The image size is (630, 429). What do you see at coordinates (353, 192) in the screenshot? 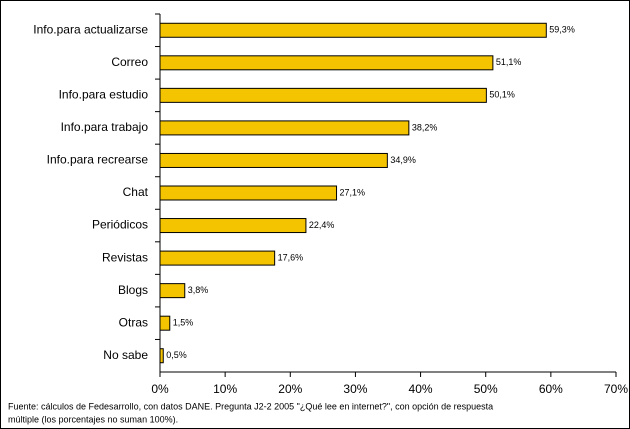
I see `value-label: 27,1%` at bounding box center [353, 192].